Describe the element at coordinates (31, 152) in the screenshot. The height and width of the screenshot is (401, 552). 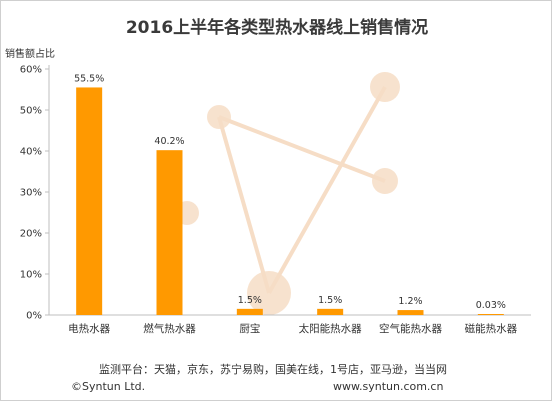
I see `y-tick-label: 40%` at that location.